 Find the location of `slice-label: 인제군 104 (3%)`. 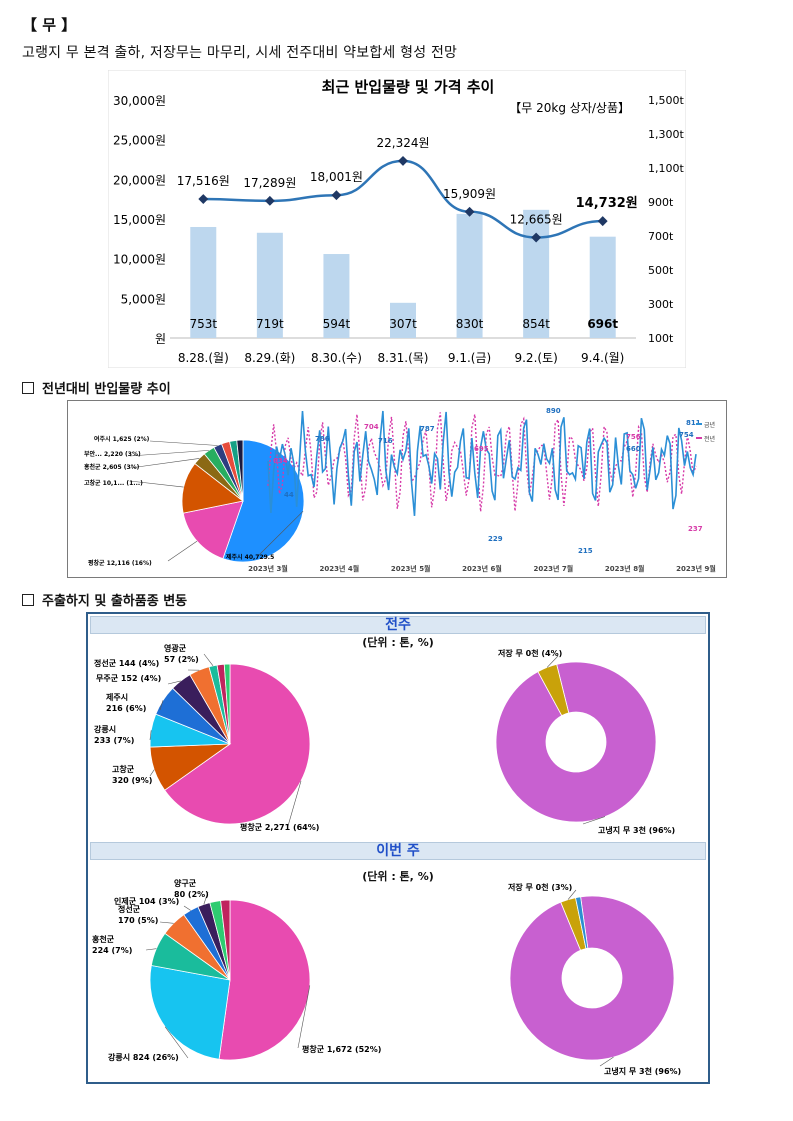

slice-label: 인제군 104 (3%) is located at coordinates (146, 901).